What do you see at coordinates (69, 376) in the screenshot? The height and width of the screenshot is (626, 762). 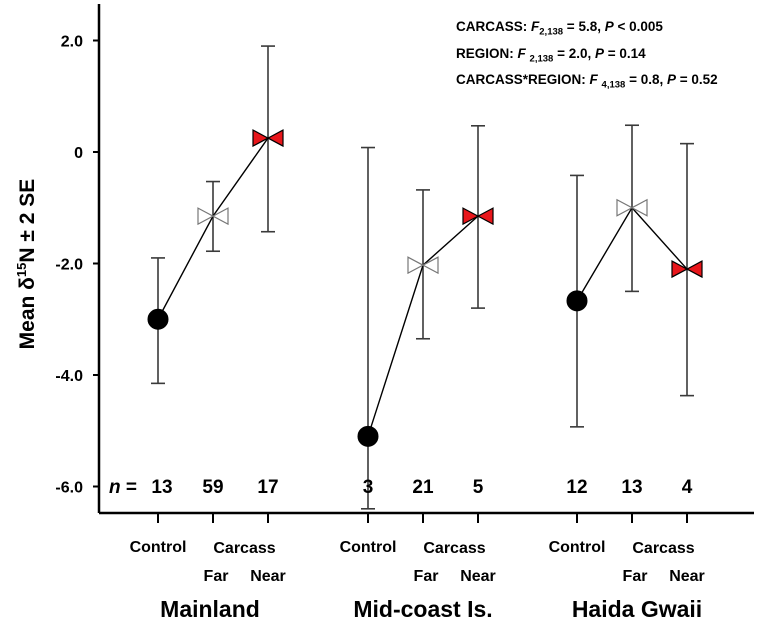 I see `y-tick-label: -4.0` at bounding box center [69, 376].